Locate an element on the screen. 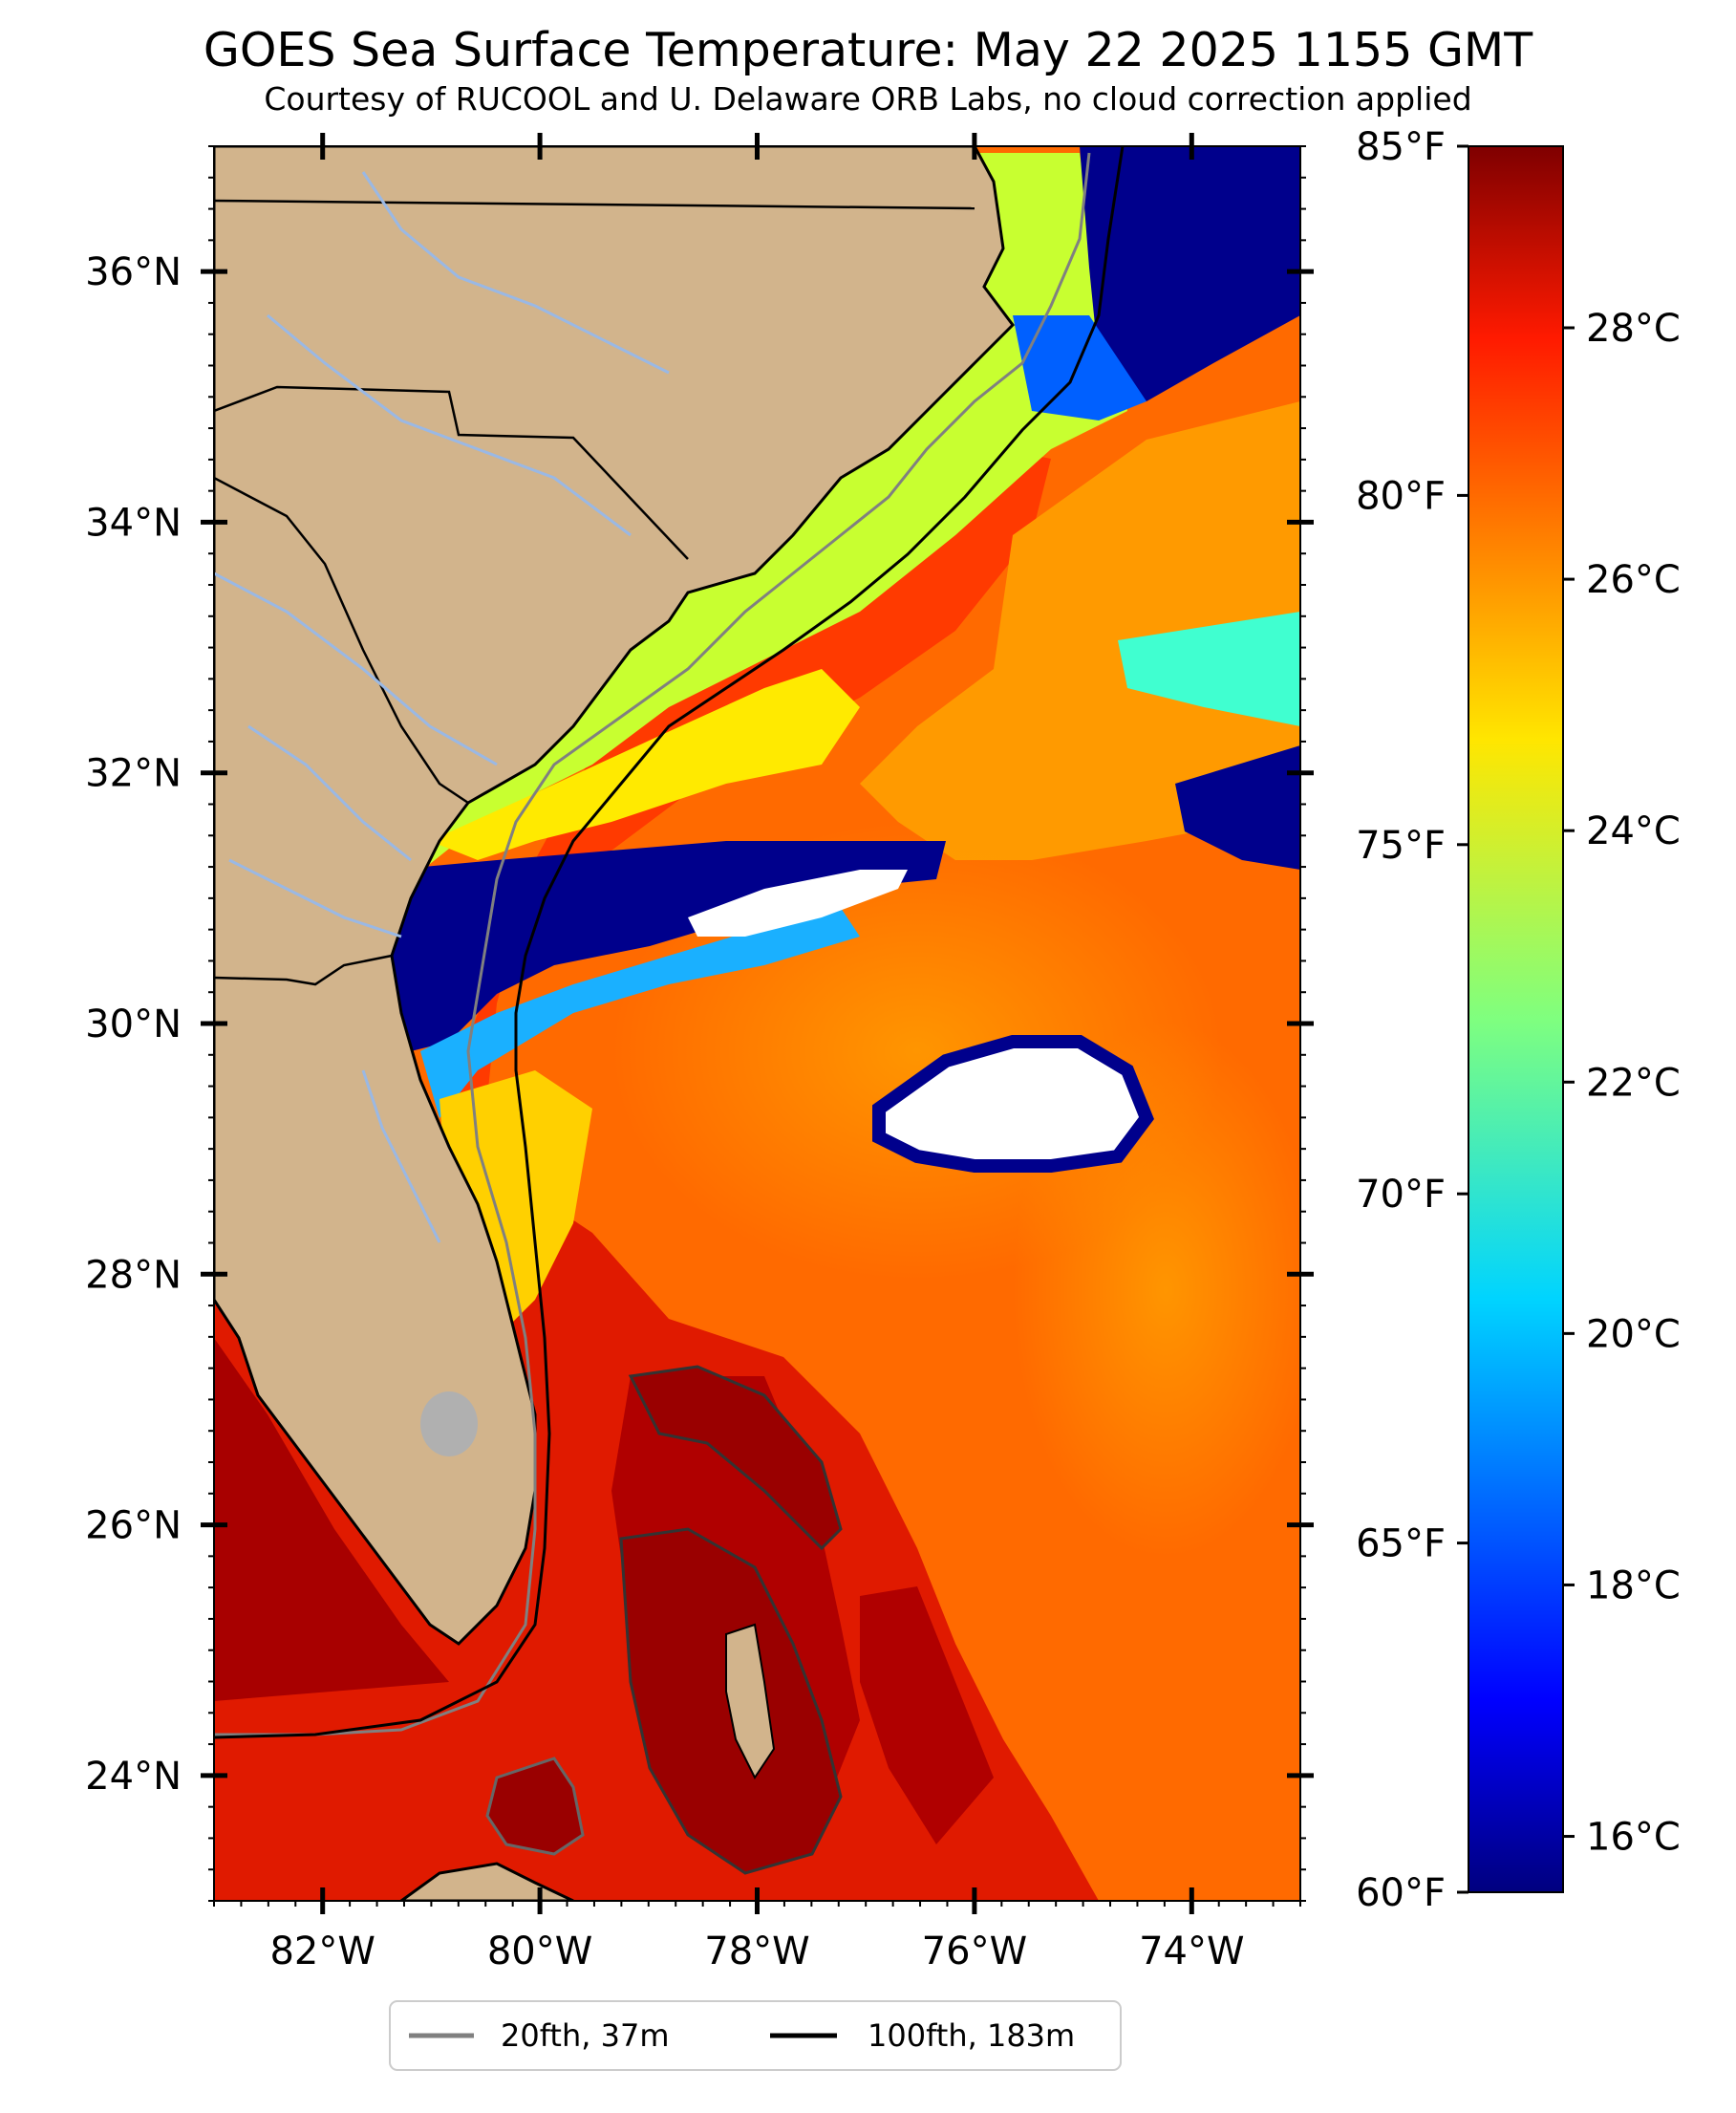 Image resolution: width=1736 pixels, height=2113 pixels. cay-sal-bank is located at coordinates (535, 1806).